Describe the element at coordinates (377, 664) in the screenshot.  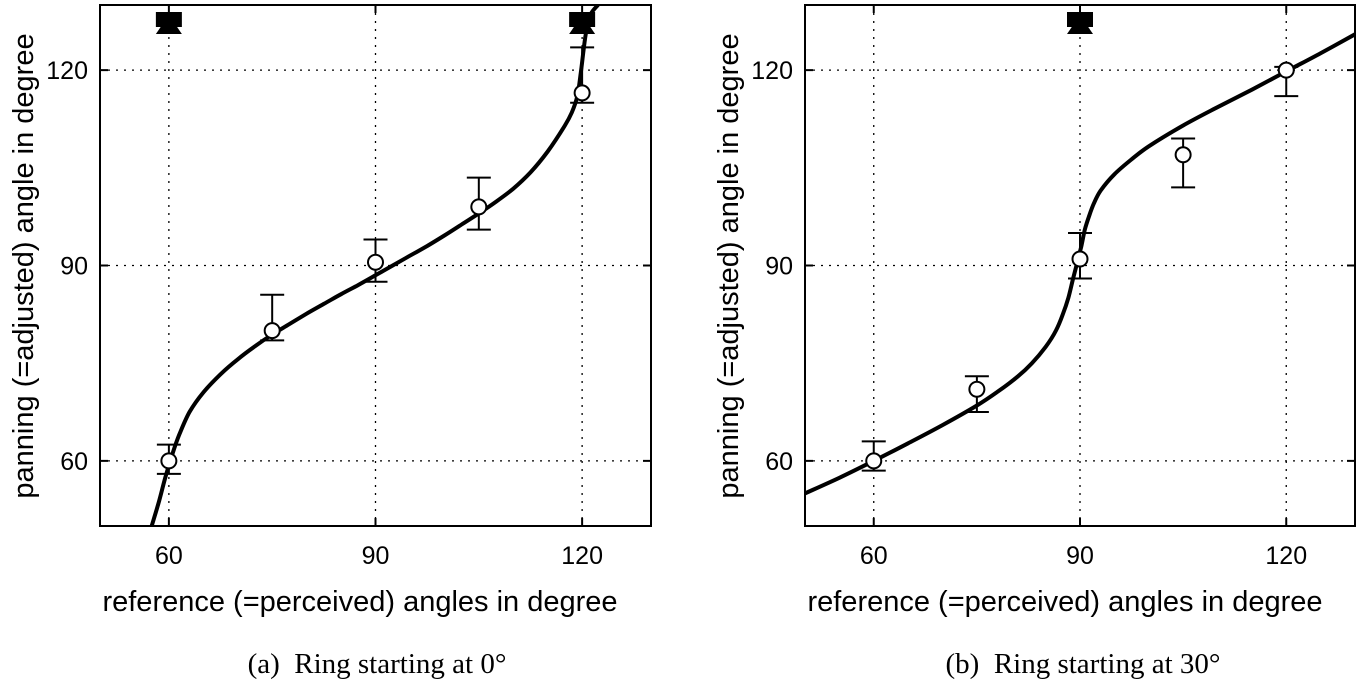
I see `caption-a: (a) Ring starting at 0°` at that location.